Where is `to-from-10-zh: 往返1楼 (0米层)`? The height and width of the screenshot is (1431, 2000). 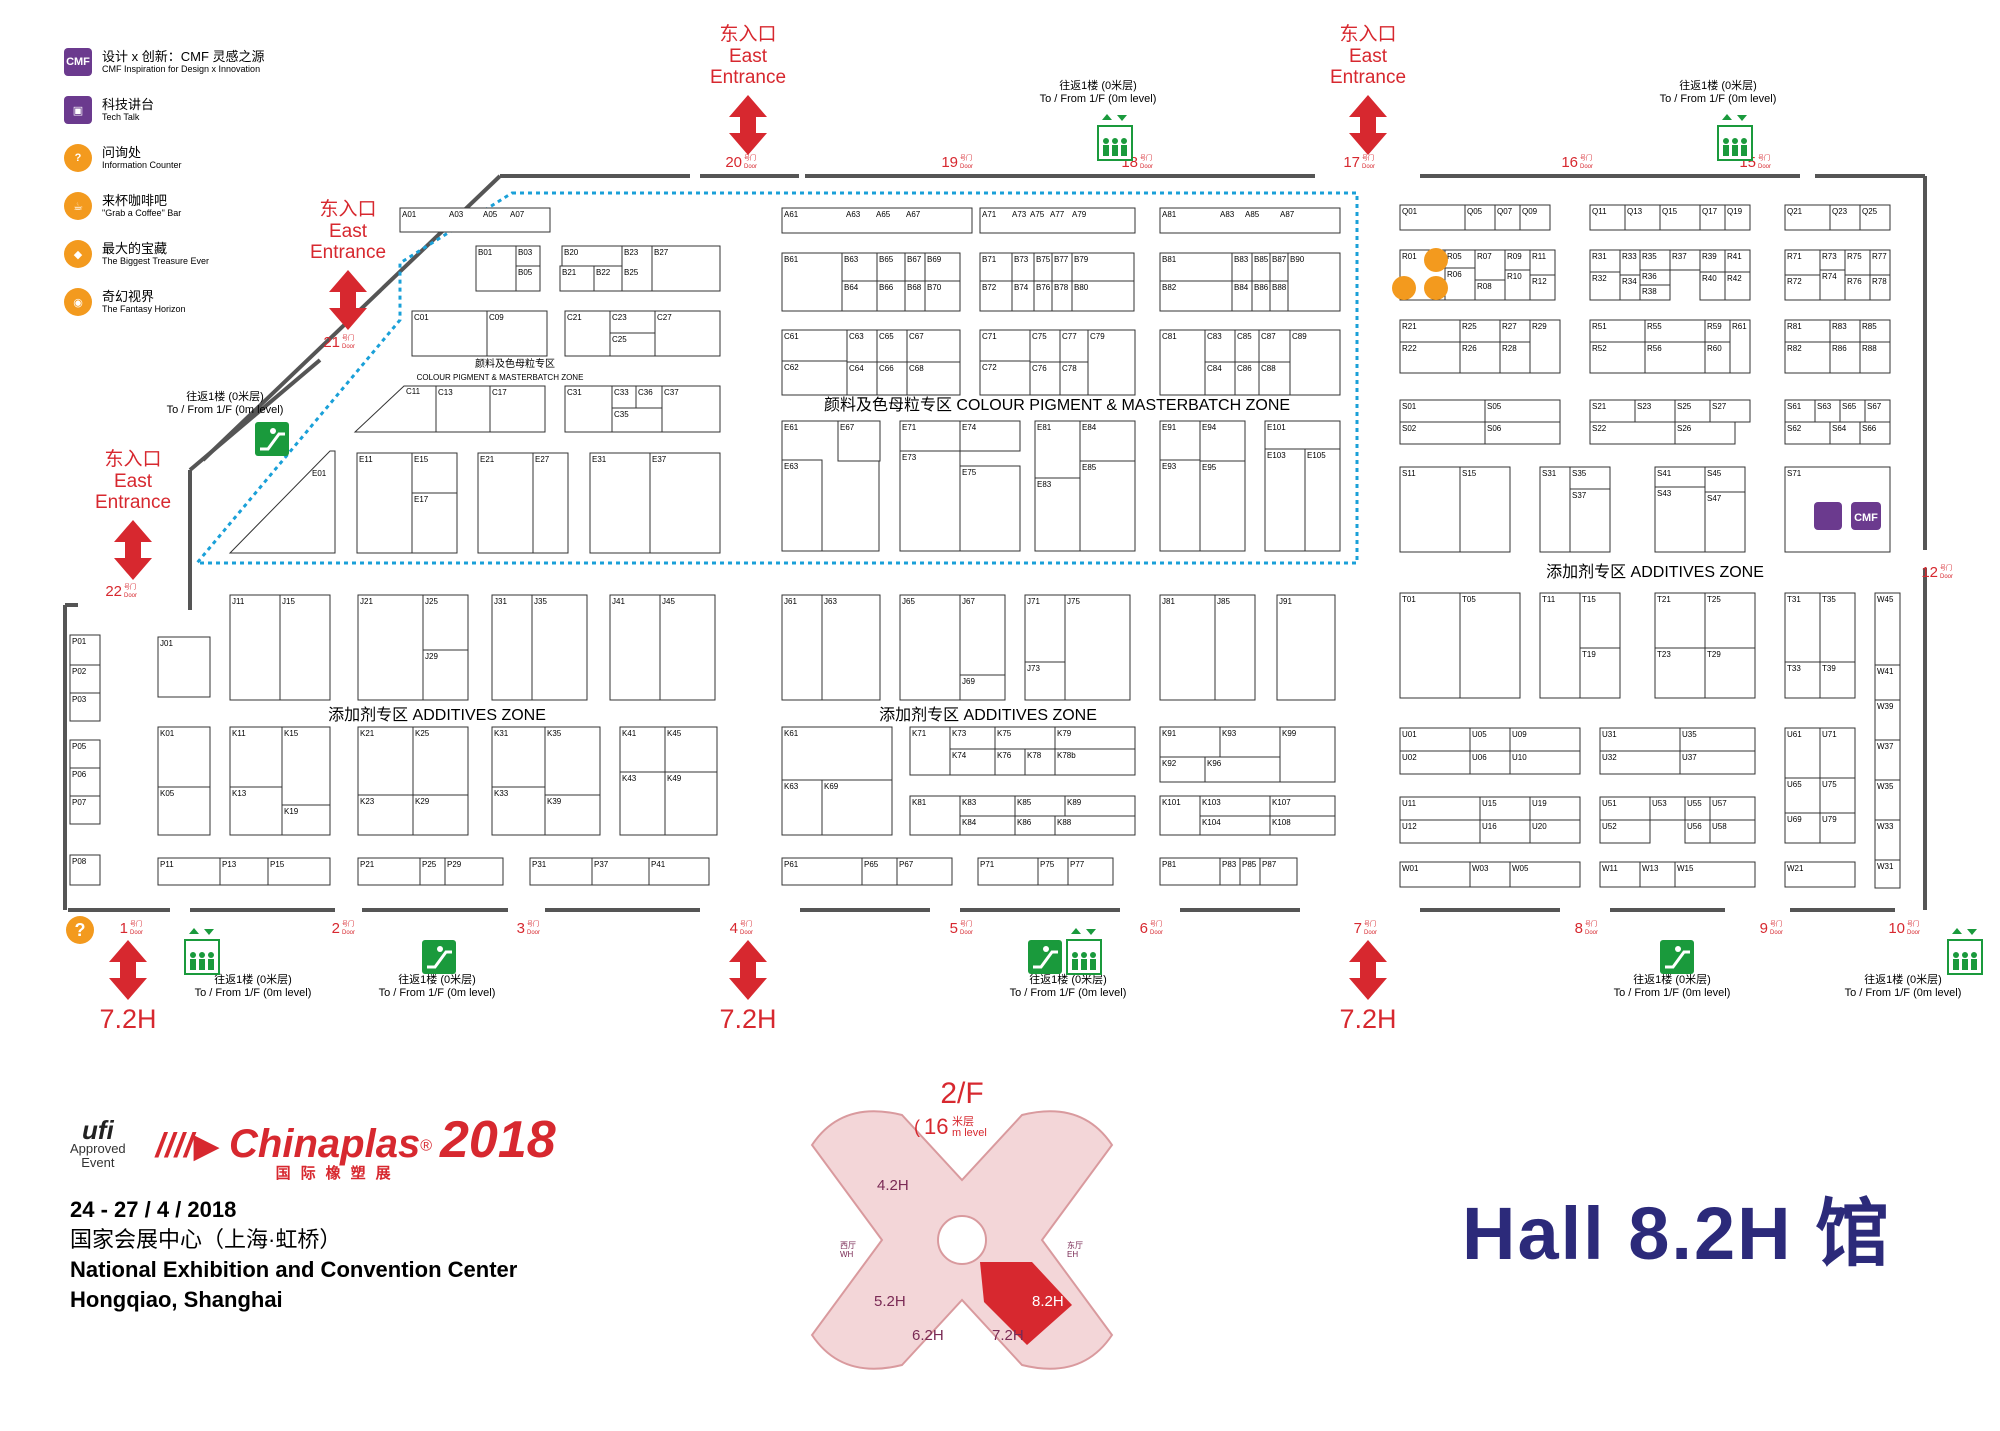
to-from-10-zh: 往返1楼 (0米层) is located at coordinates (1903, 979).